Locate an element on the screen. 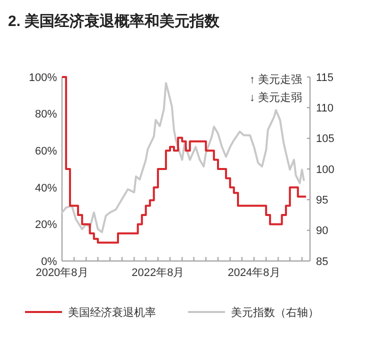 The height and width of the screenshot is (337, 379). annotation: ↑ 美元走强 is located at coordinates (275, 79).